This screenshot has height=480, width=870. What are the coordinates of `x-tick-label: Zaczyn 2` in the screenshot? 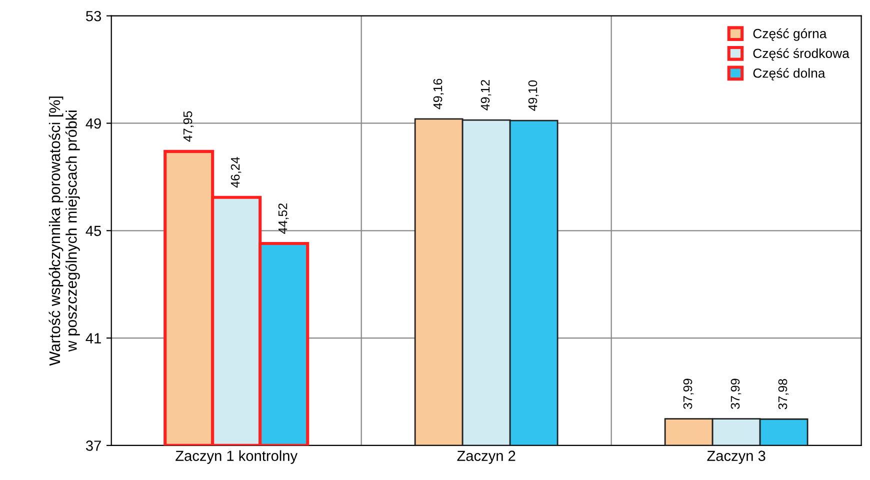 It's located at (486, 457).